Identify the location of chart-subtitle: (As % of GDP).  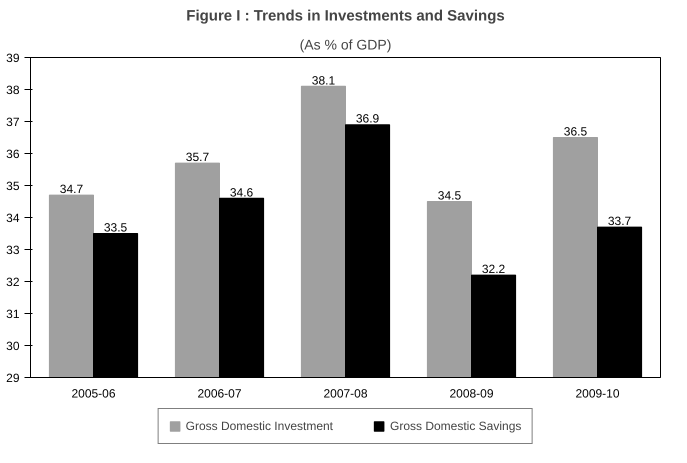
(346, 44).